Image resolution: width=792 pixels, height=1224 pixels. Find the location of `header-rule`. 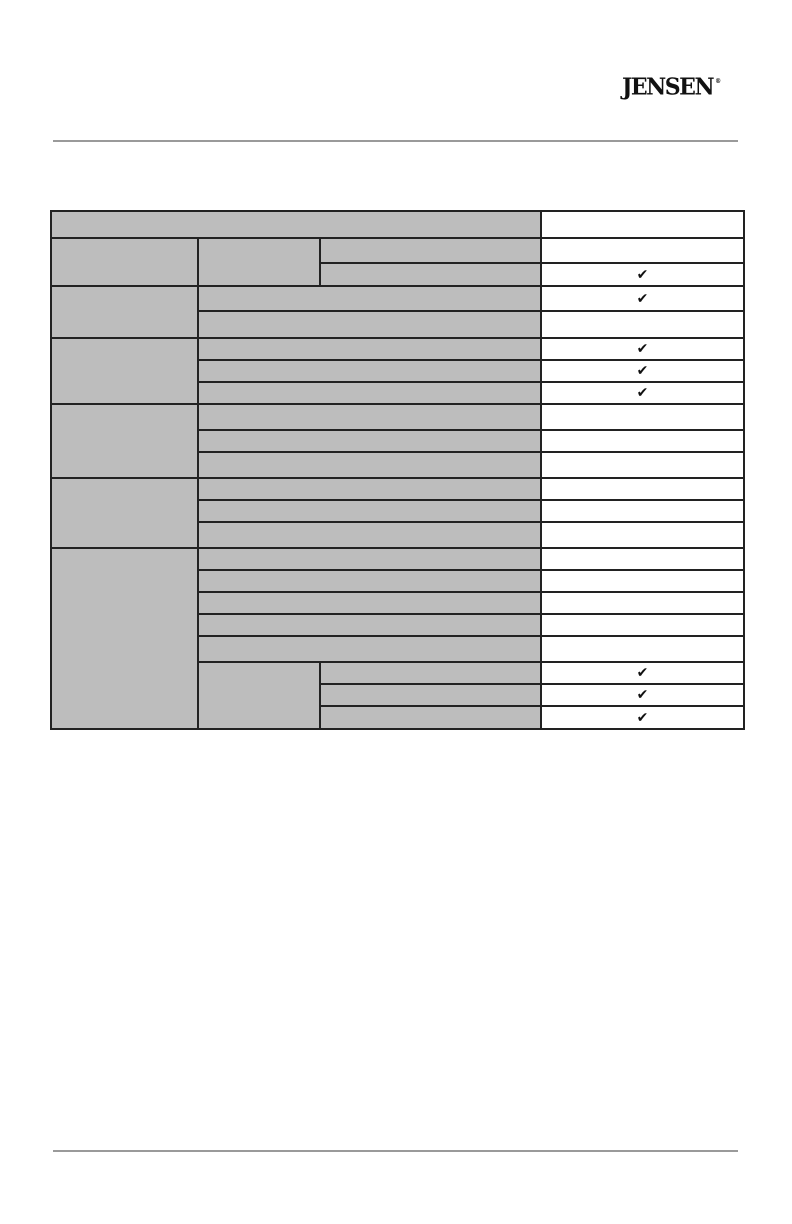

header-rule is located at coordinates (395, 141).